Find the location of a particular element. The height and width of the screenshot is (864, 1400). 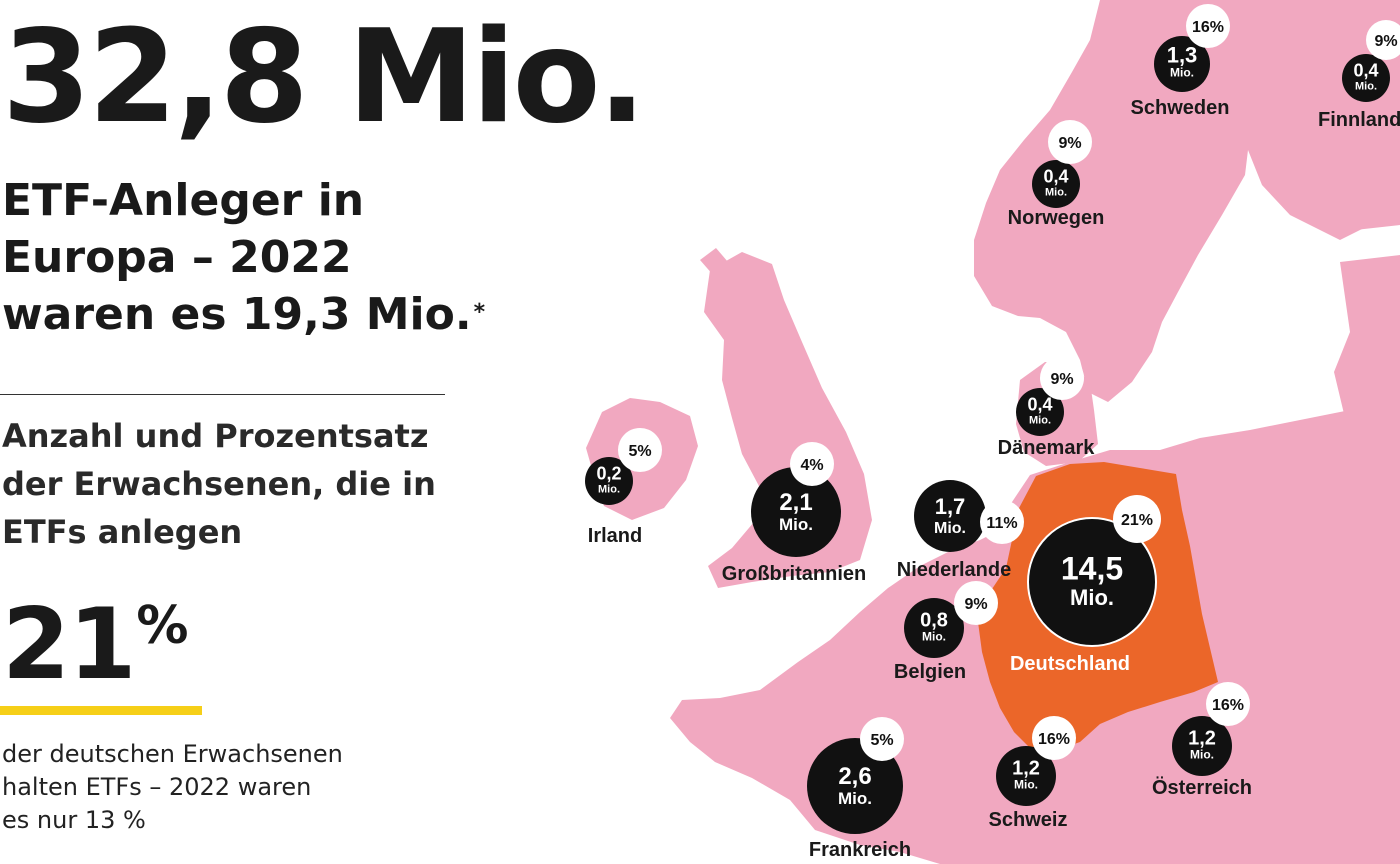

land-scandinavia is located at coordinates (1187, 201).